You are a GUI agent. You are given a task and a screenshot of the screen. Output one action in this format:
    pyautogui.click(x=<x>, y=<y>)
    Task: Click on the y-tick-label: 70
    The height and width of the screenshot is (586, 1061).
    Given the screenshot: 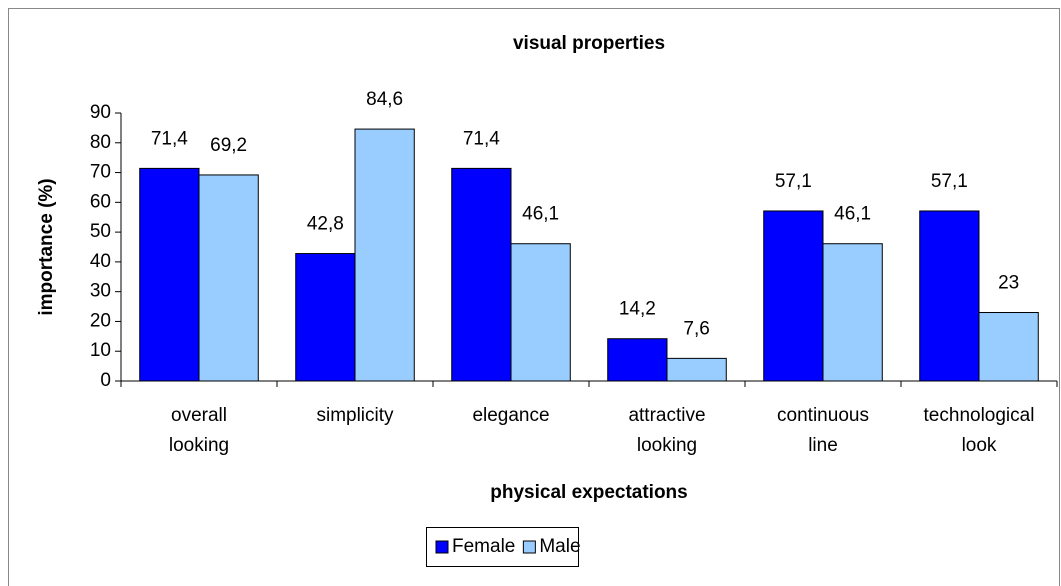 What is the action you would take?
    pyautogui.click(x=100, y=172)
    